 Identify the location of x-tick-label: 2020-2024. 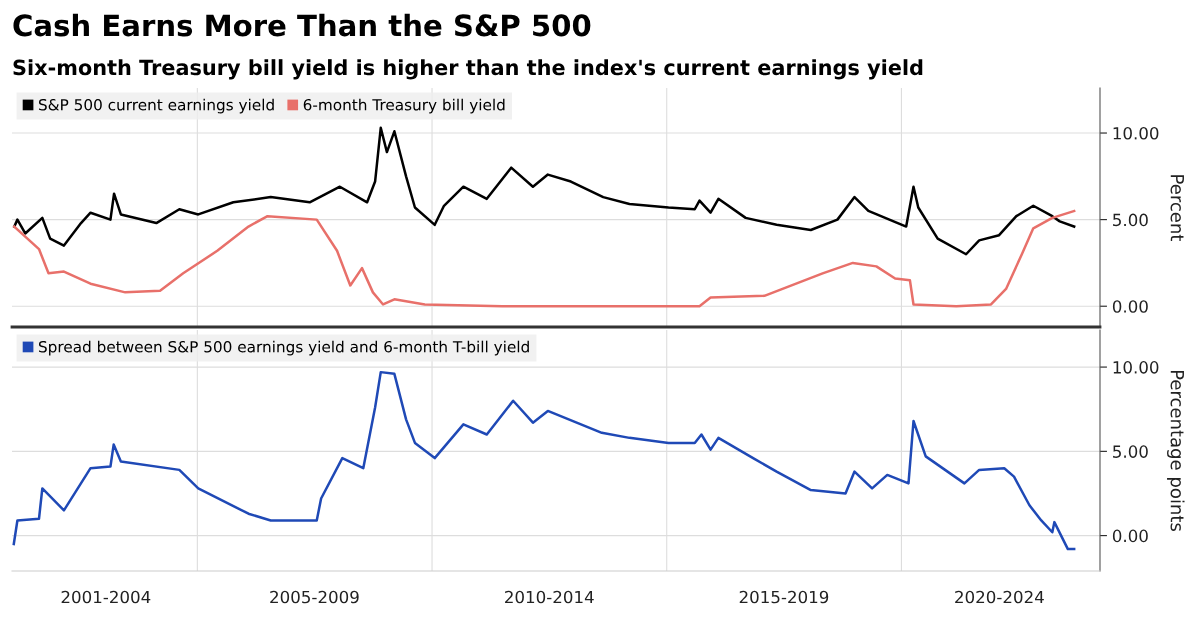
(999, 597).